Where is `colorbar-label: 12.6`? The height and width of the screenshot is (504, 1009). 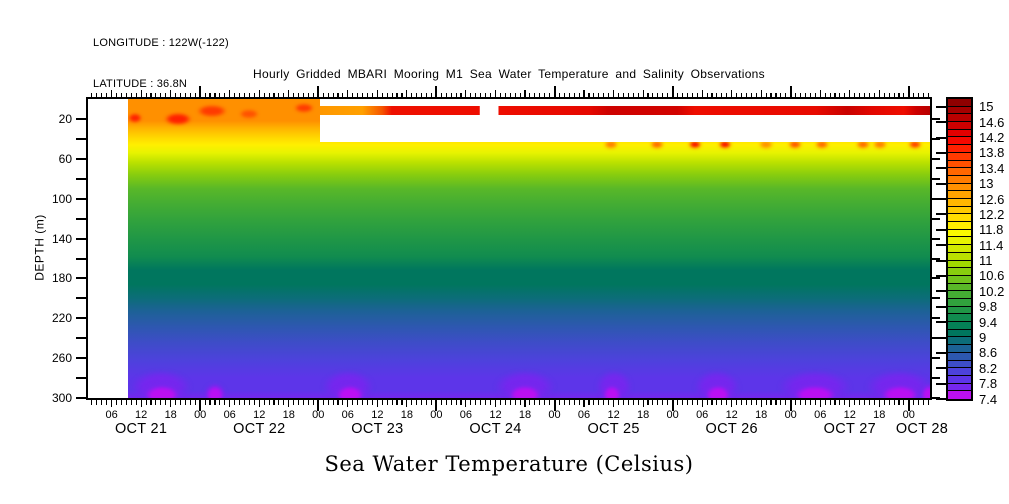 colorbar-label: 12.6 is located at coordinates (992, 199).